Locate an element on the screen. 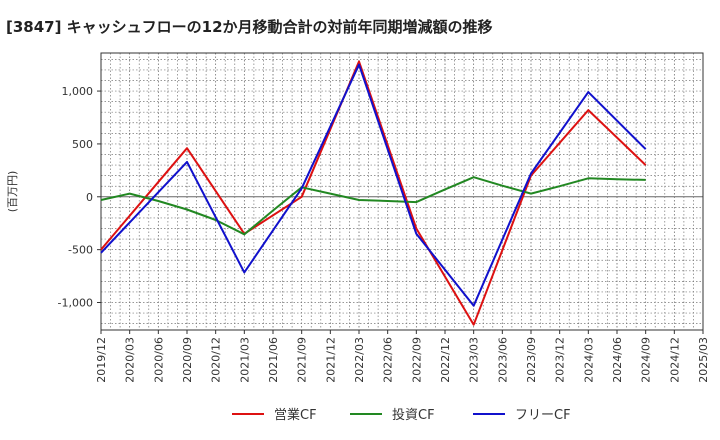  y-tick-label: 500 is located at coordinates (82, 144).